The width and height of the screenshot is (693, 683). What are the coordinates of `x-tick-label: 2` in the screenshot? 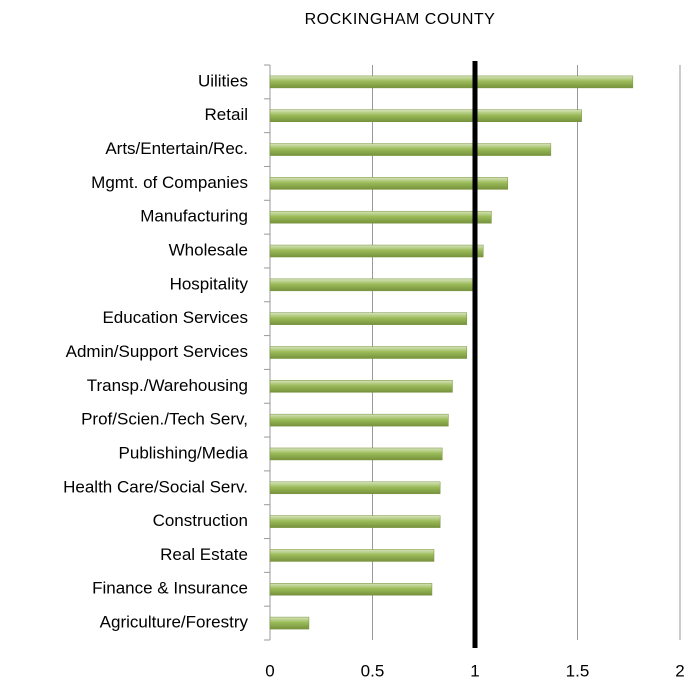 It's located at (679, 670).